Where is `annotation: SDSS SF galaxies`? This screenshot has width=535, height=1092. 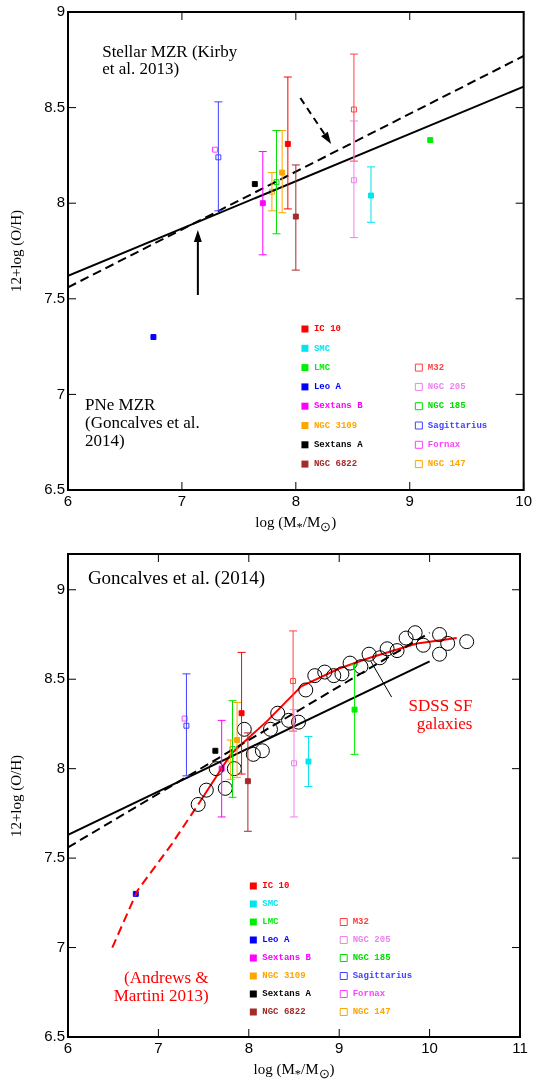
annotation: SDSS SF galaxies is located at coordinates (440, 714).